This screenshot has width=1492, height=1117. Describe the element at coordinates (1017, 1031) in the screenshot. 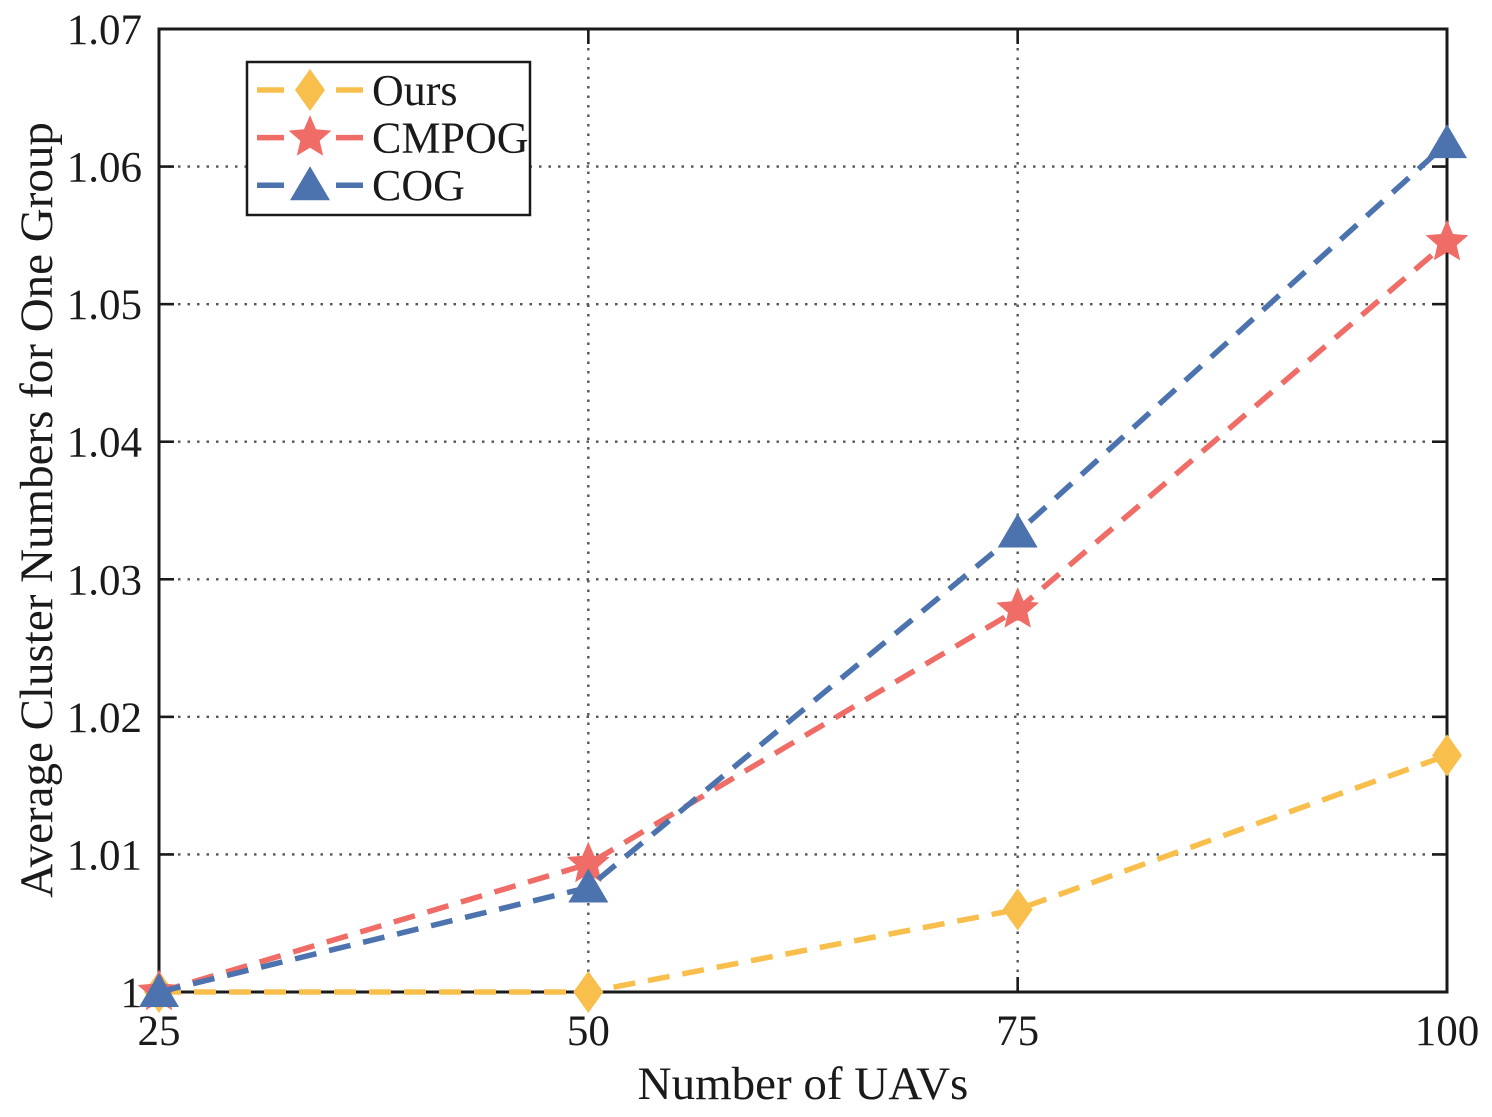

I see `x-tick-label: 75` at that location.